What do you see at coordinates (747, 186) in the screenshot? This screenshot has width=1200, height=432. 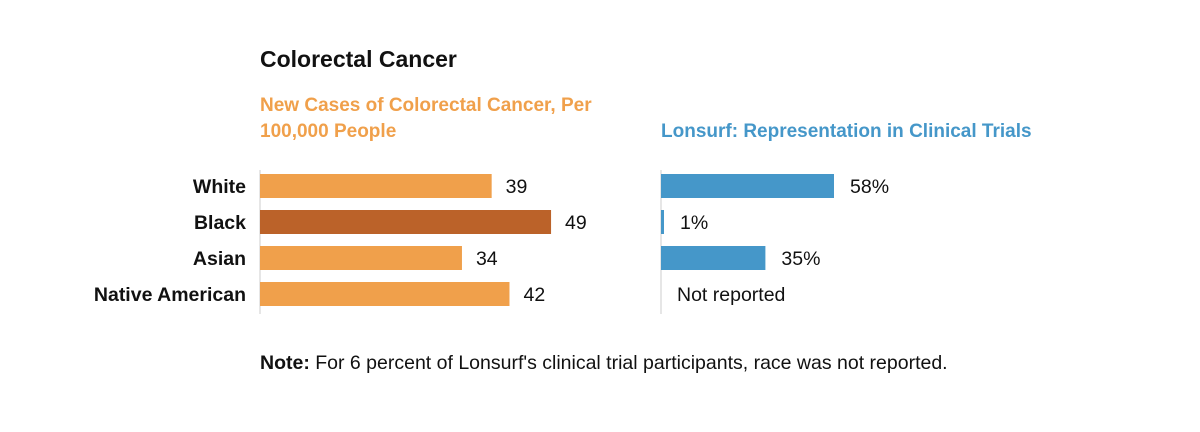 I see `right-bar-white` at bounding box center [747, 186].